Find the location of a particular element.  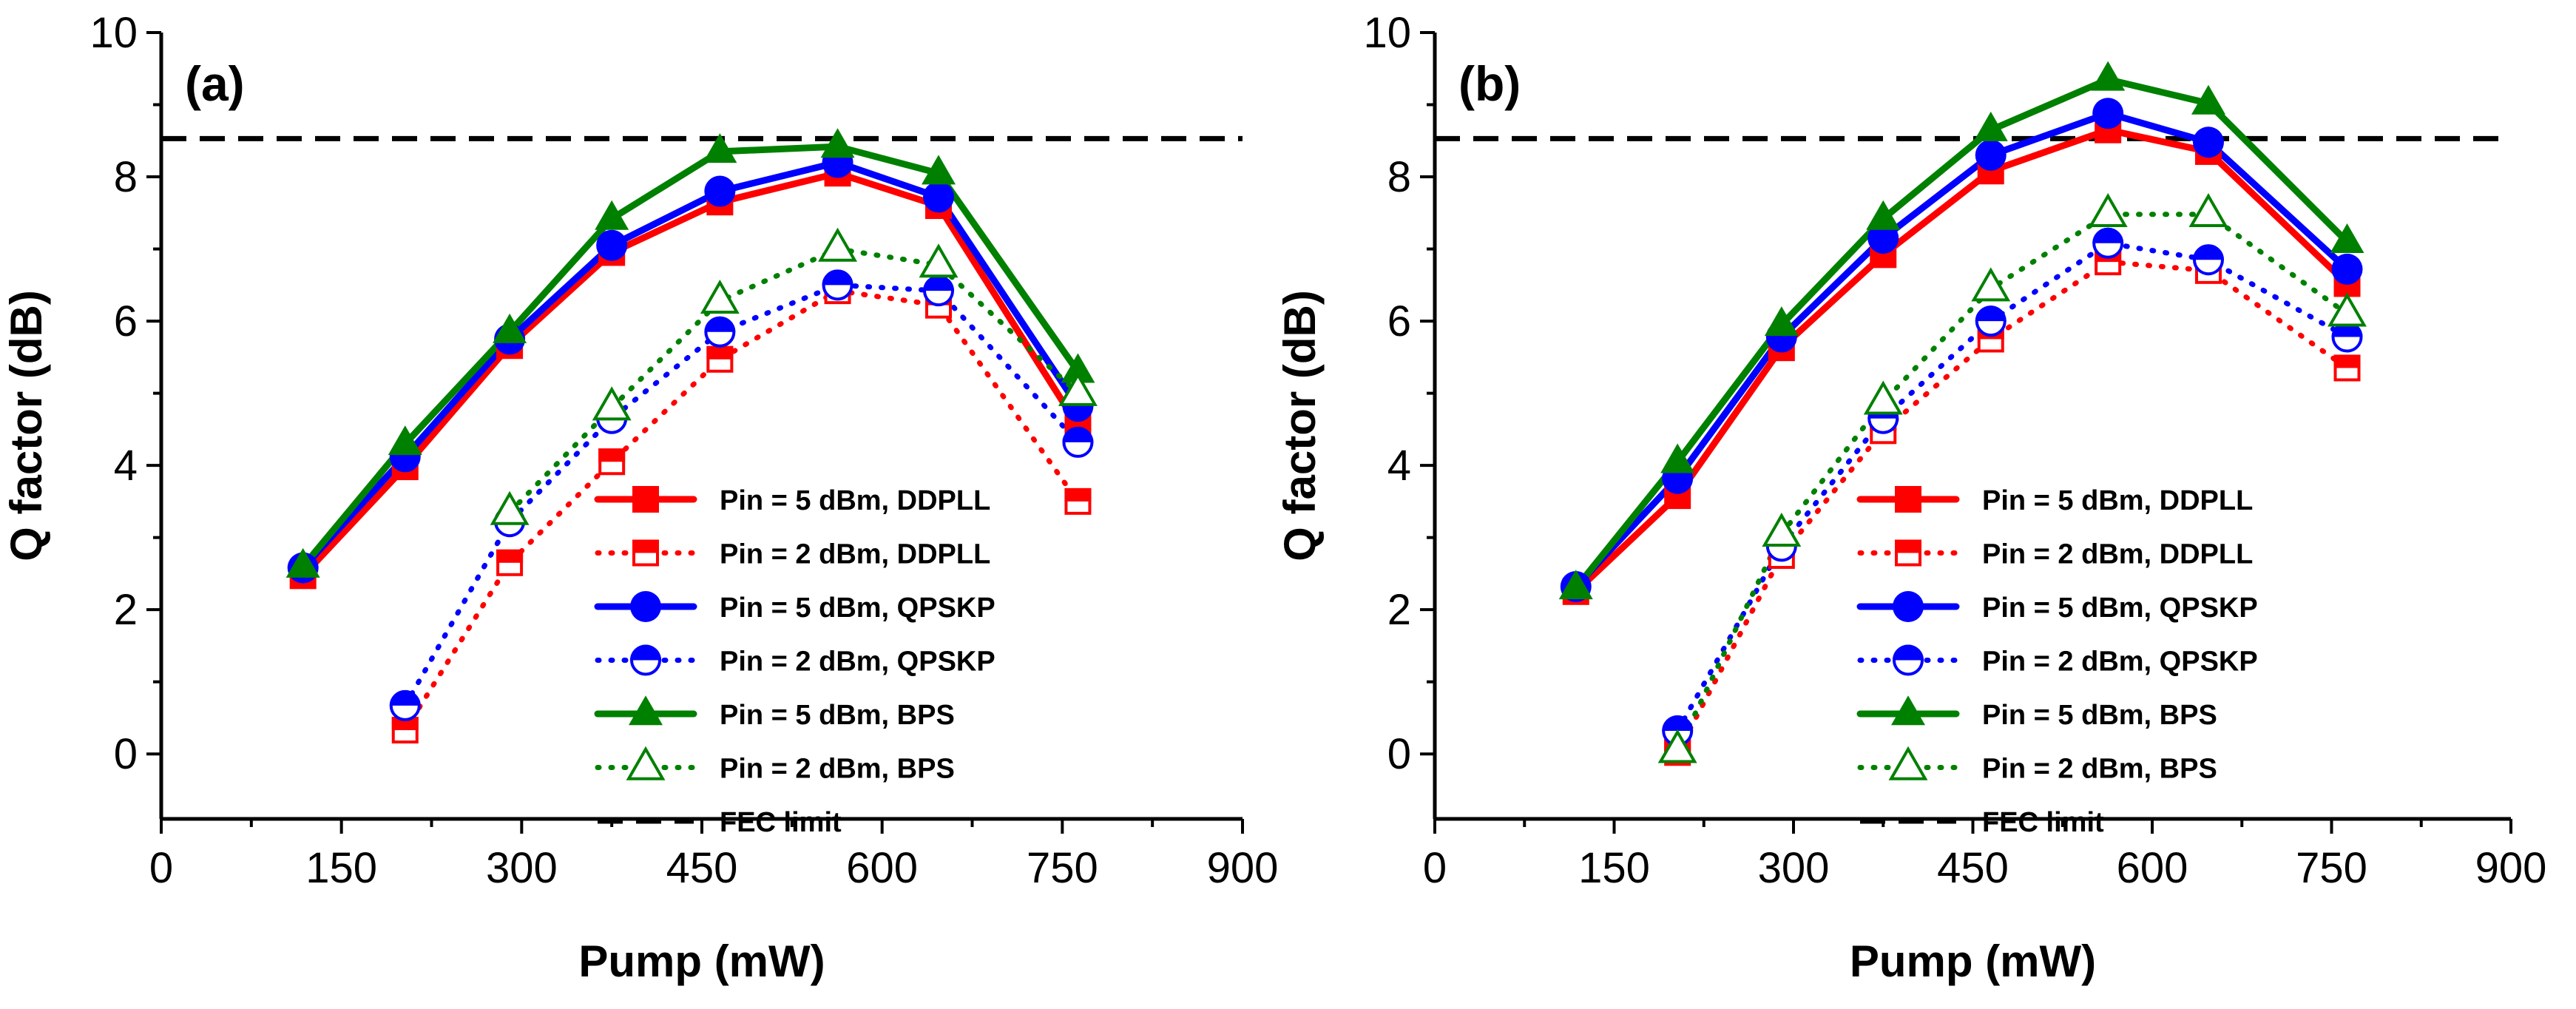

y-tick-label: 0 is located at coordinates (1399, 754).